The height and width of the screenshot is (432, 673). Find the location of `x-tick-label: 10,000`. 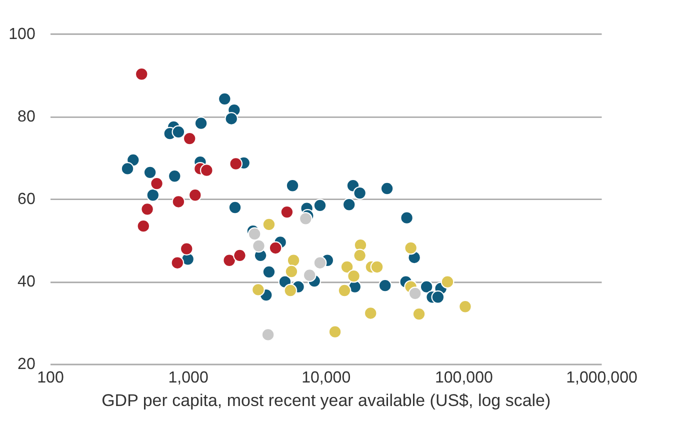

x-tick-label: 10,000 is located at coordinates (326, 377).